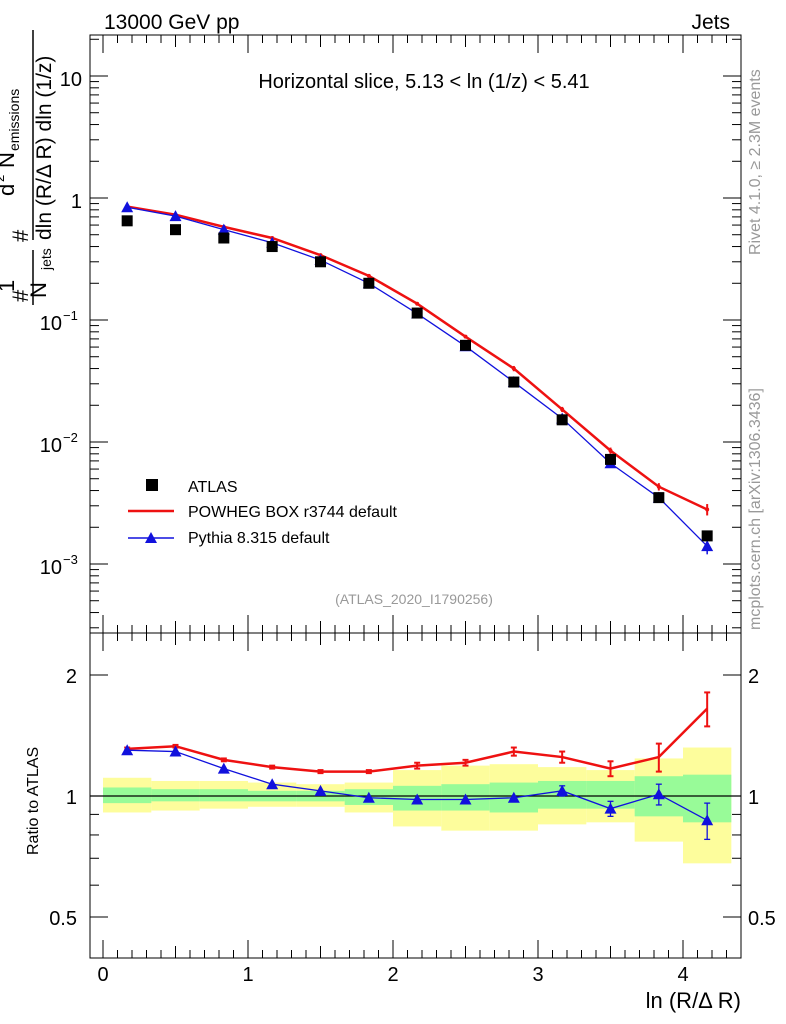 The image size is (786, 1024). What do you see at coordinates (63, 919) in the screenshot?
I see `ratio-y-tick-label-05: 0.5` at bounding box center [63, 919].